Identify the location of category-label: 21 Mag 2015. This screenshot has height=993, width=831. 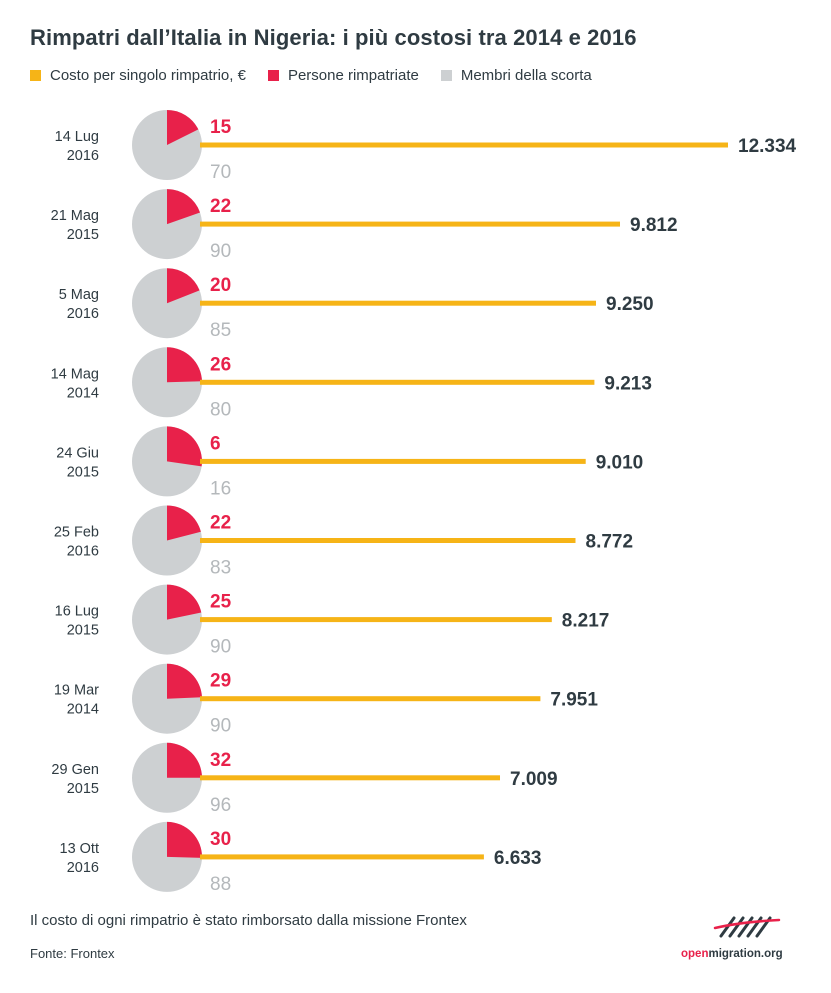
(75, 225).